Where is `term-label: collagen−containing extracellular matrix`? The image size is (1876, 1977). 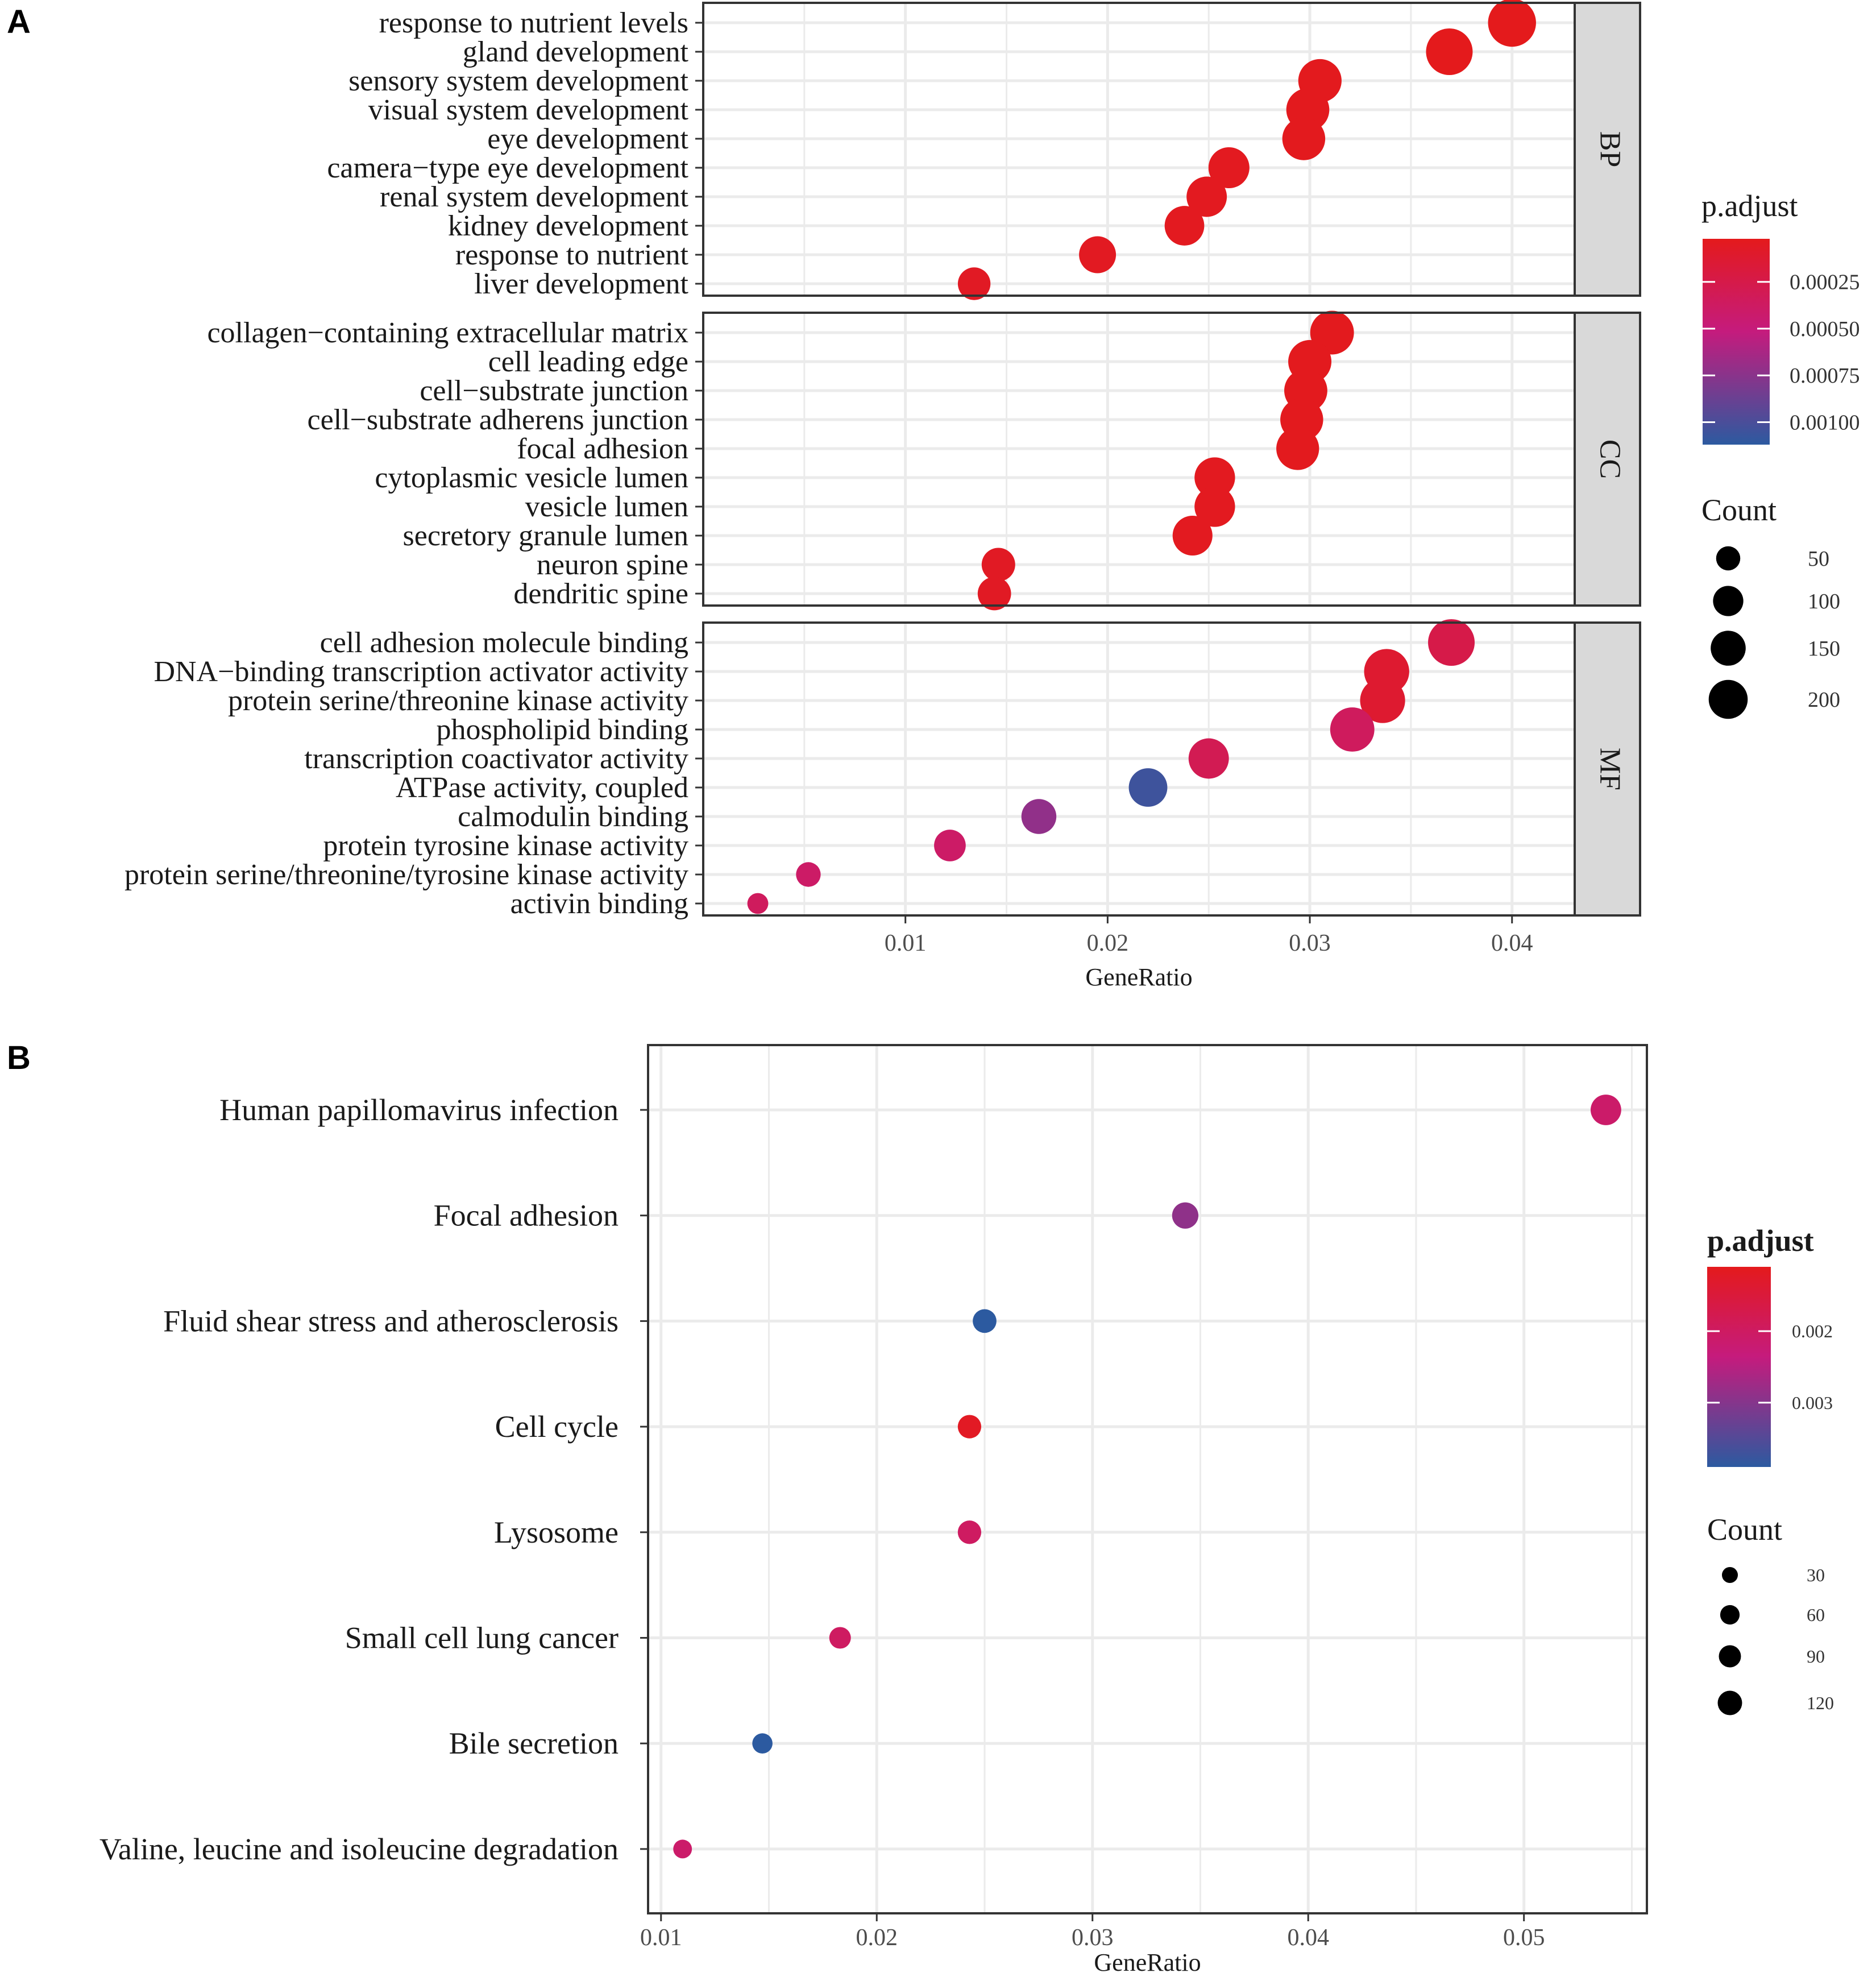
term-label: collagen−containing extracellular matrix is located at coordinates (447, 333).